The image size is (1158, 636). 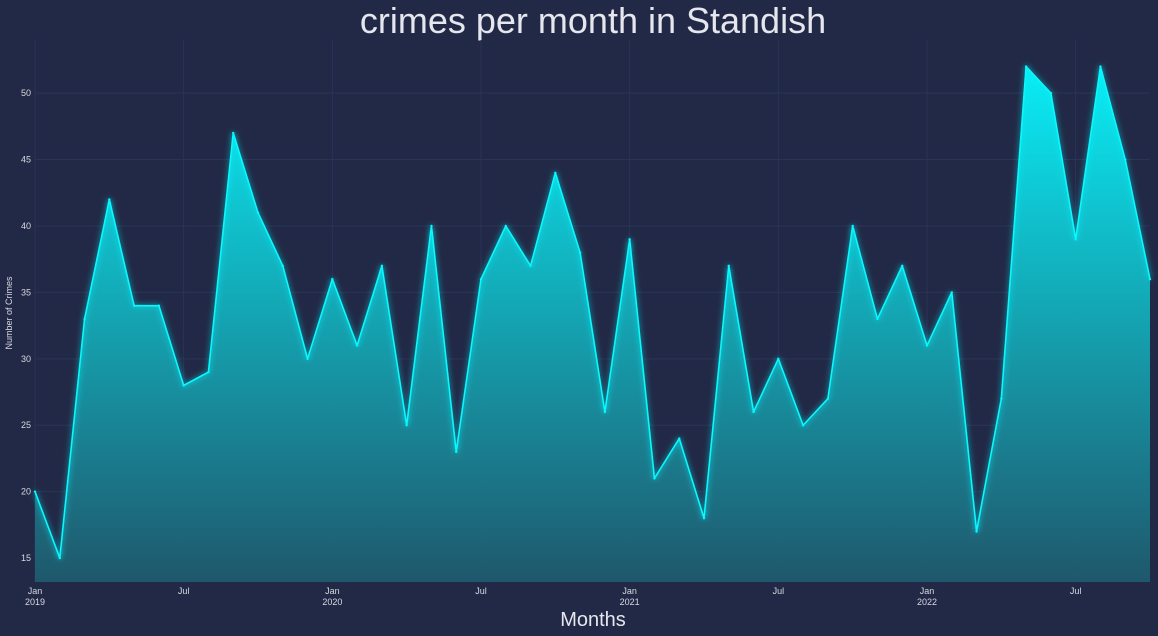 What do you see at coordinates (26, 325) in the screenshot?
I see `y-axis-ticks: 15 20 25 30 35 40 45 50` at bounding box center [26, 325].